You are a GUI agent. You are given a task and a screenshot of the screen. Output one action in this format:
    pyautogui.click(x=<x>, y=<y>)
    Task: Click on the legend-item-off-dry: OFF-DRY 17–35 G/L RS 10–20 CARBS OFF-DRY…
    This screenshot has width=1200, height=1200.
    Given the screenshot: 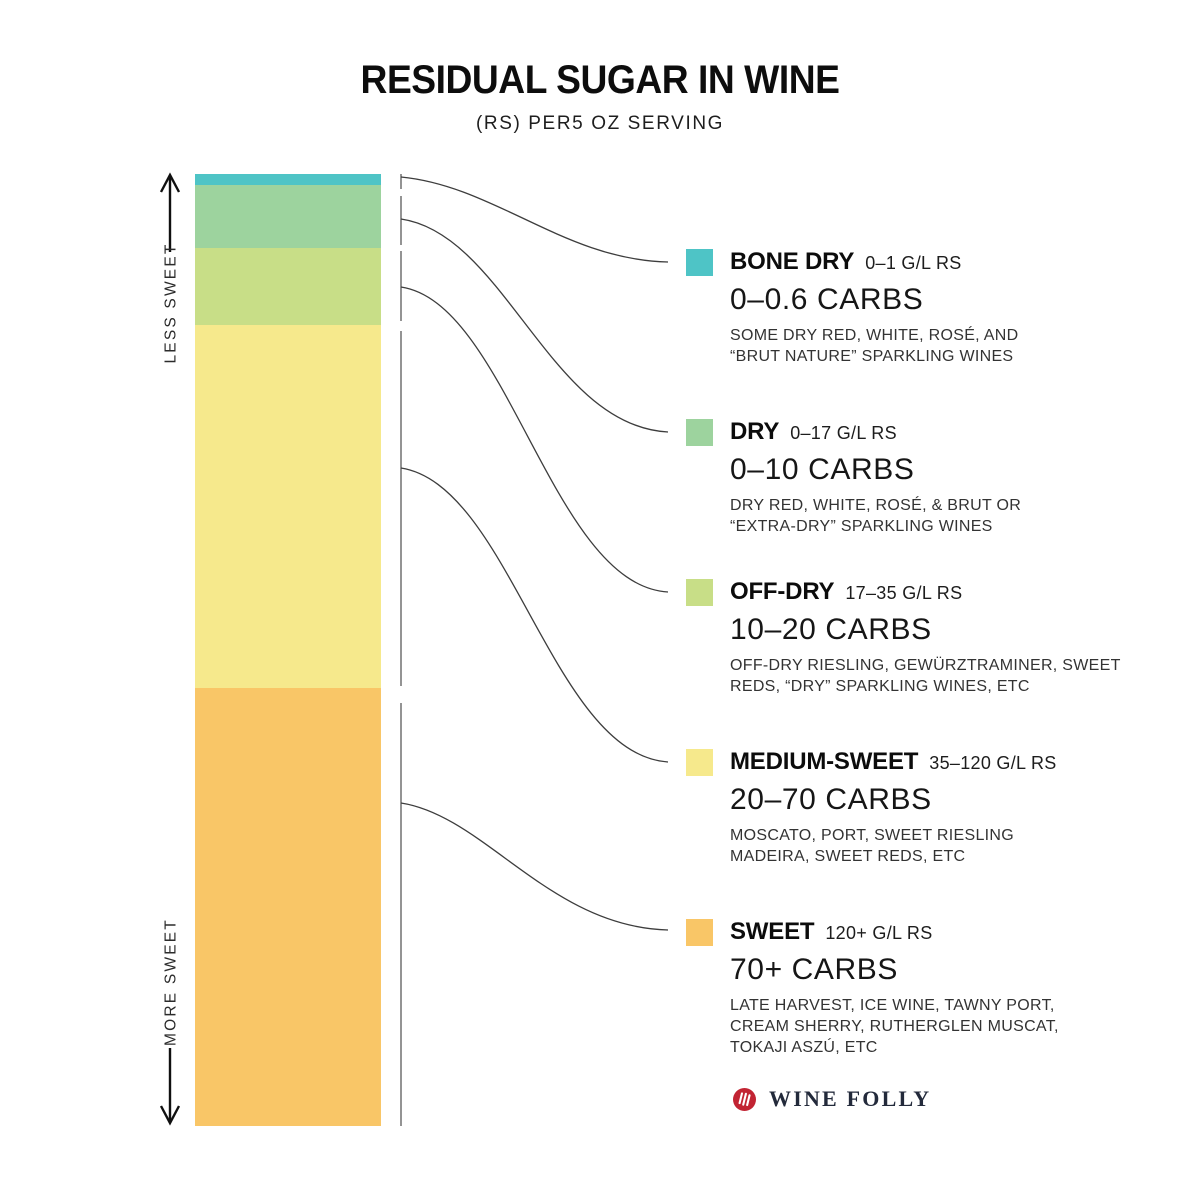 What is the action you would take?
    pyautogui.click(x=923, y=637)
    